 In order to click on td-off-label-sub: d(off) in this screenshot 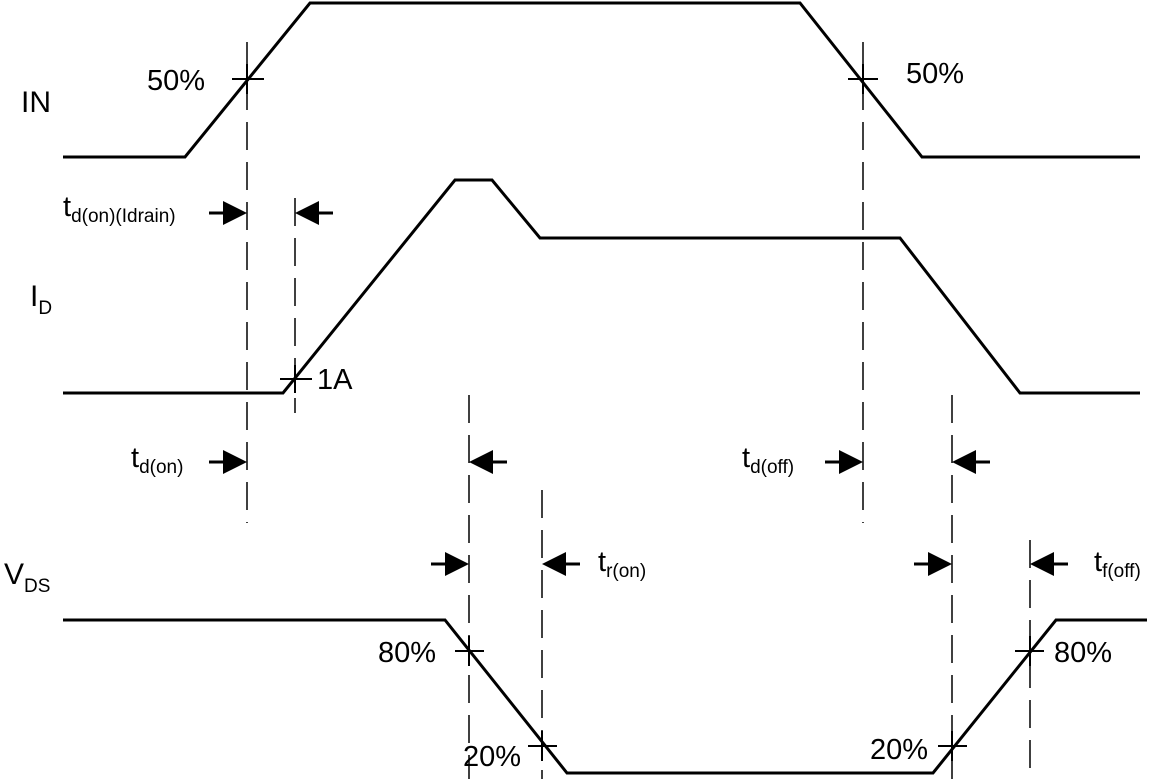, I will do `click(772, 467)`.